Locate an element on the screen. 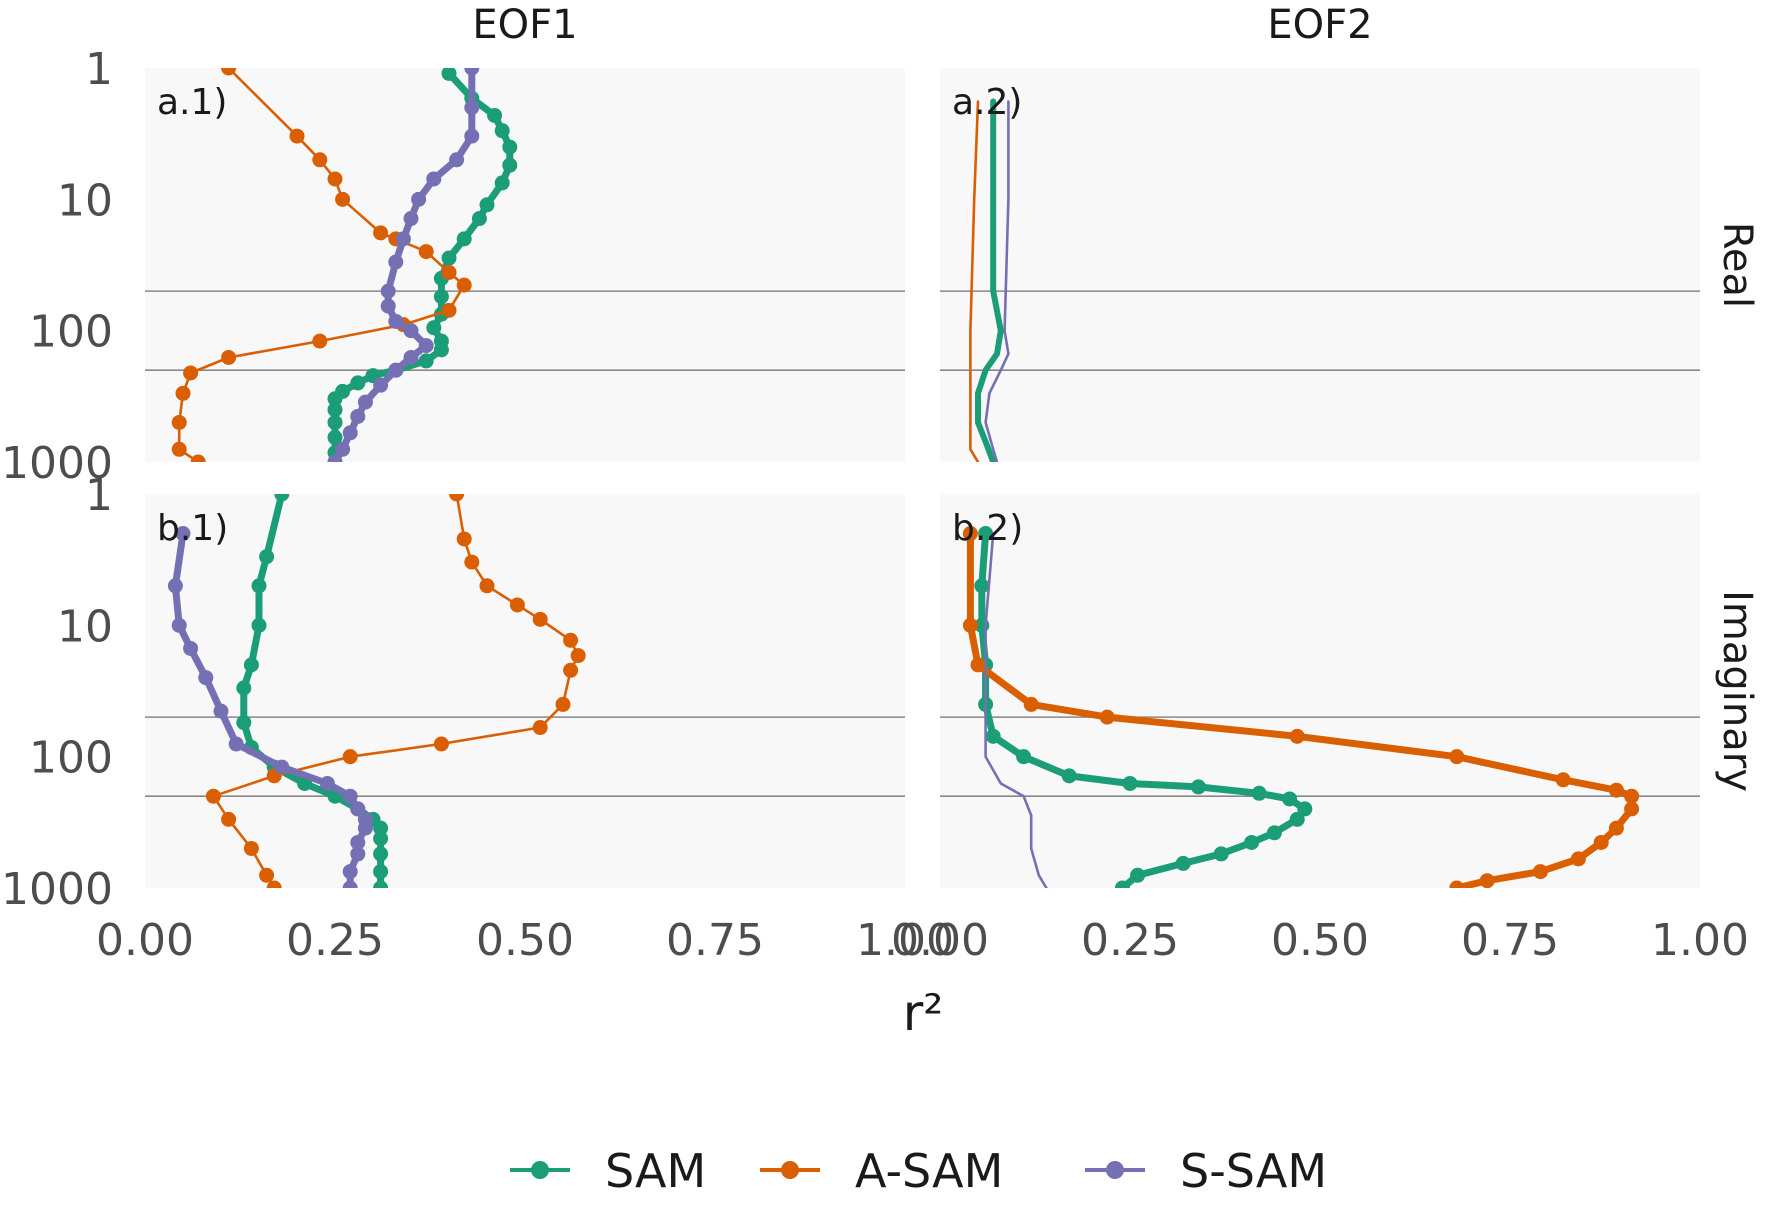 This screenshot has width=1767, height=1205. legend-label: SAM is located at coordinates (655, 1171).